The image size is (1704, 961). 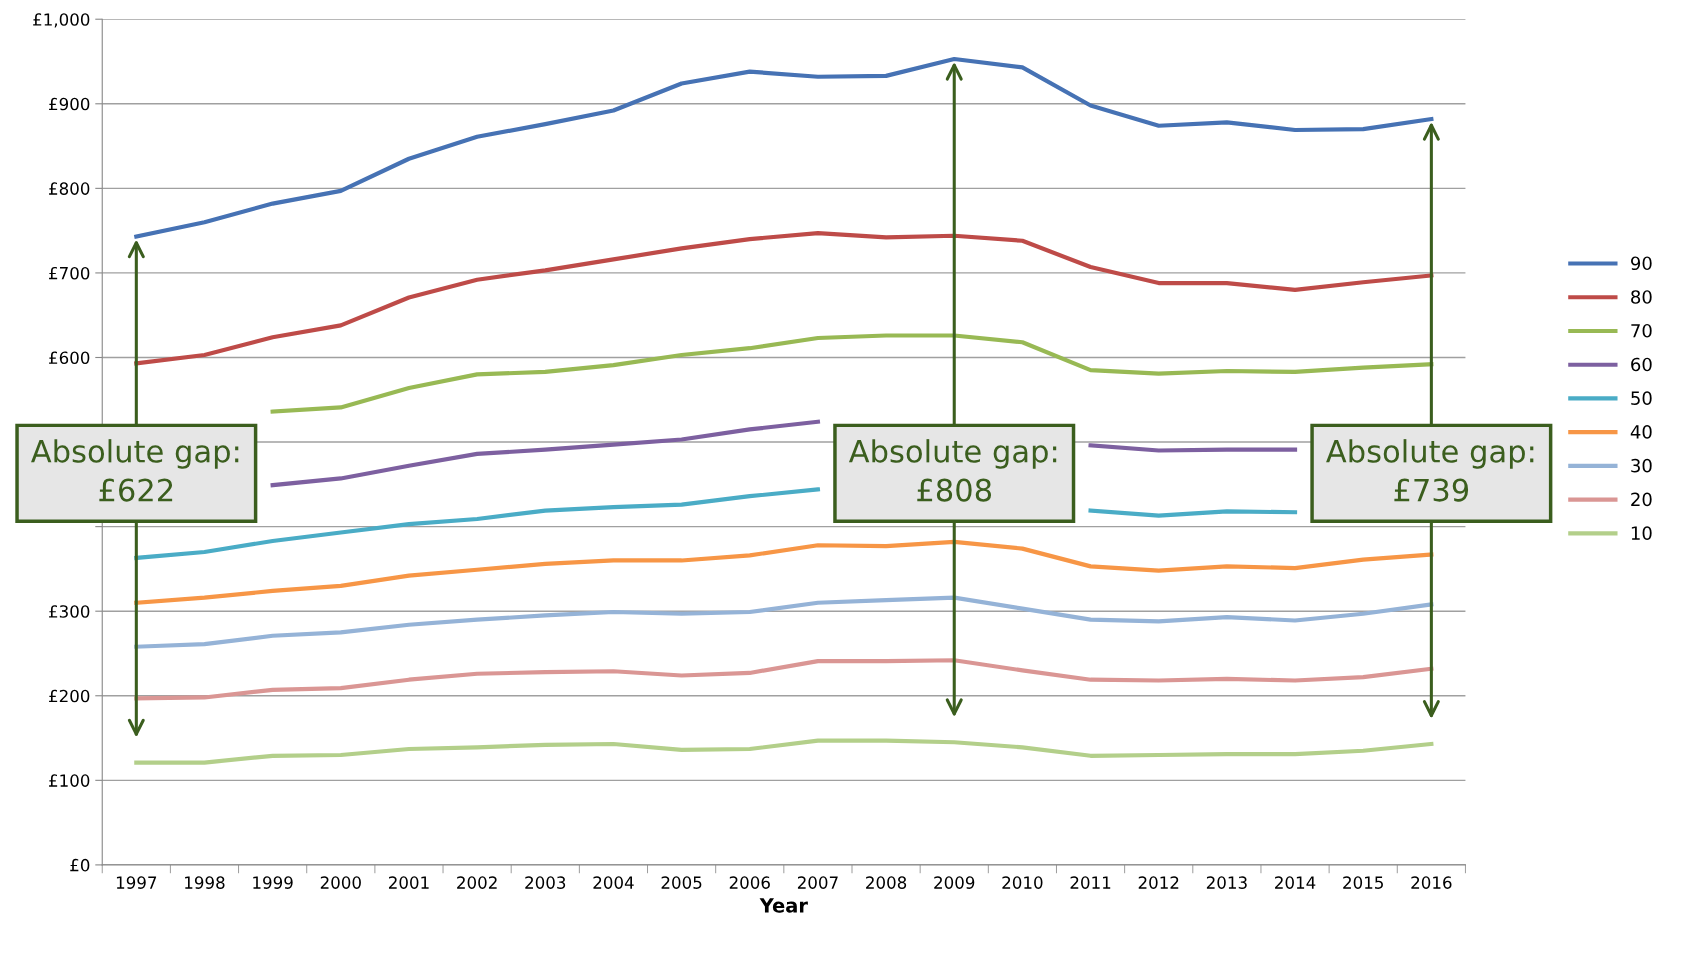 What do you see at coordinates (477, 882) in the screenshot?
I see `x-tick-label: 2002` at bounding box center [477, 882].